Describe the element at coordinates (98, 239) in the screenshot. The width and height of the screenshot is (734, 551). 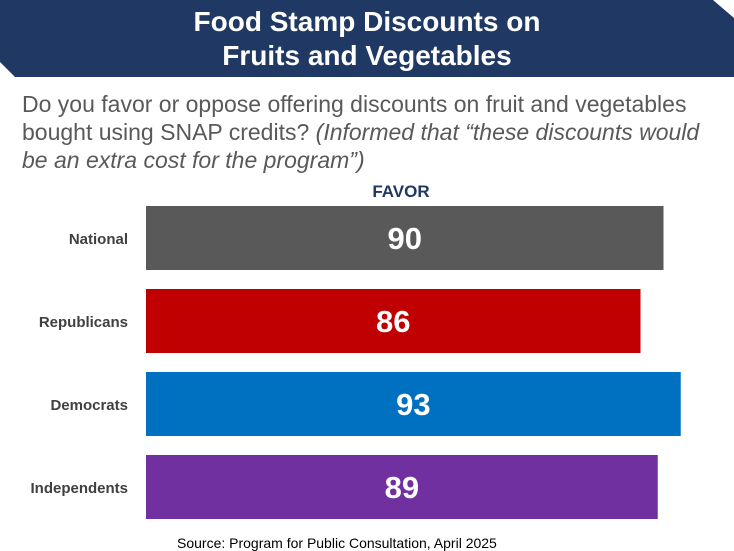
I see `category-label-national: National` at that location.